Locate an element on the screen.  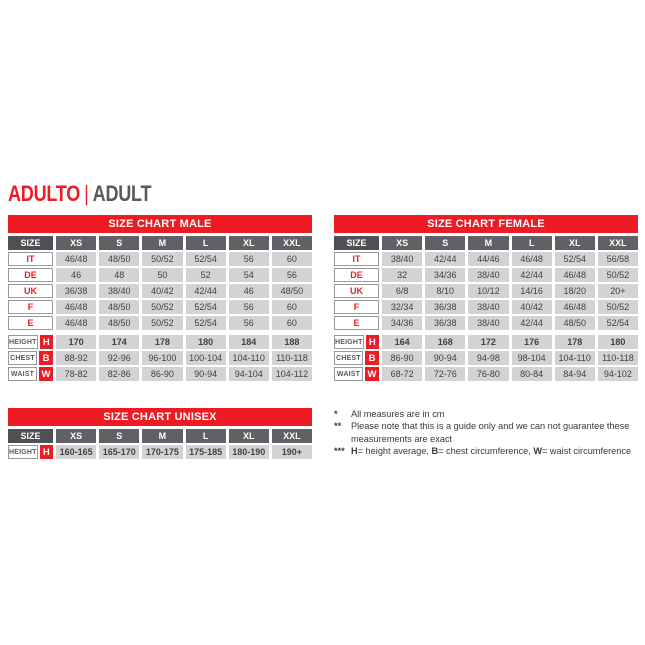
table-cell: 50 is located at coordinates (162, 275).